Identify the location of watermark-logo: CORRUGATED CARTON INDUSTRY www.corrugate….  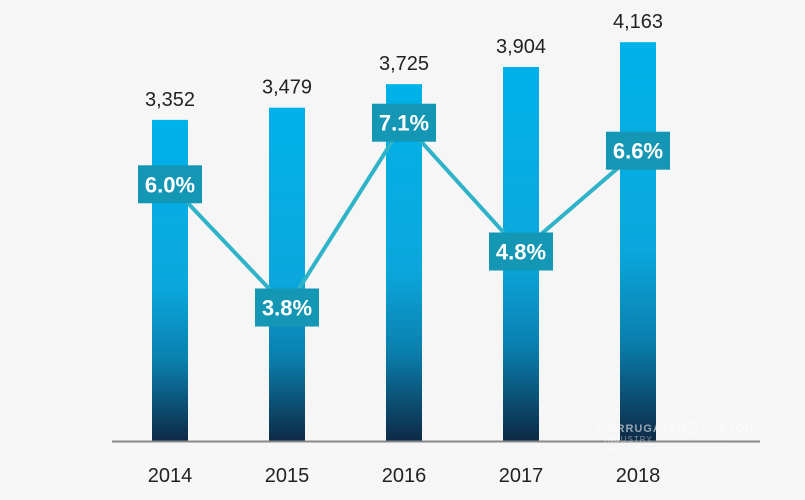
(676, 437).